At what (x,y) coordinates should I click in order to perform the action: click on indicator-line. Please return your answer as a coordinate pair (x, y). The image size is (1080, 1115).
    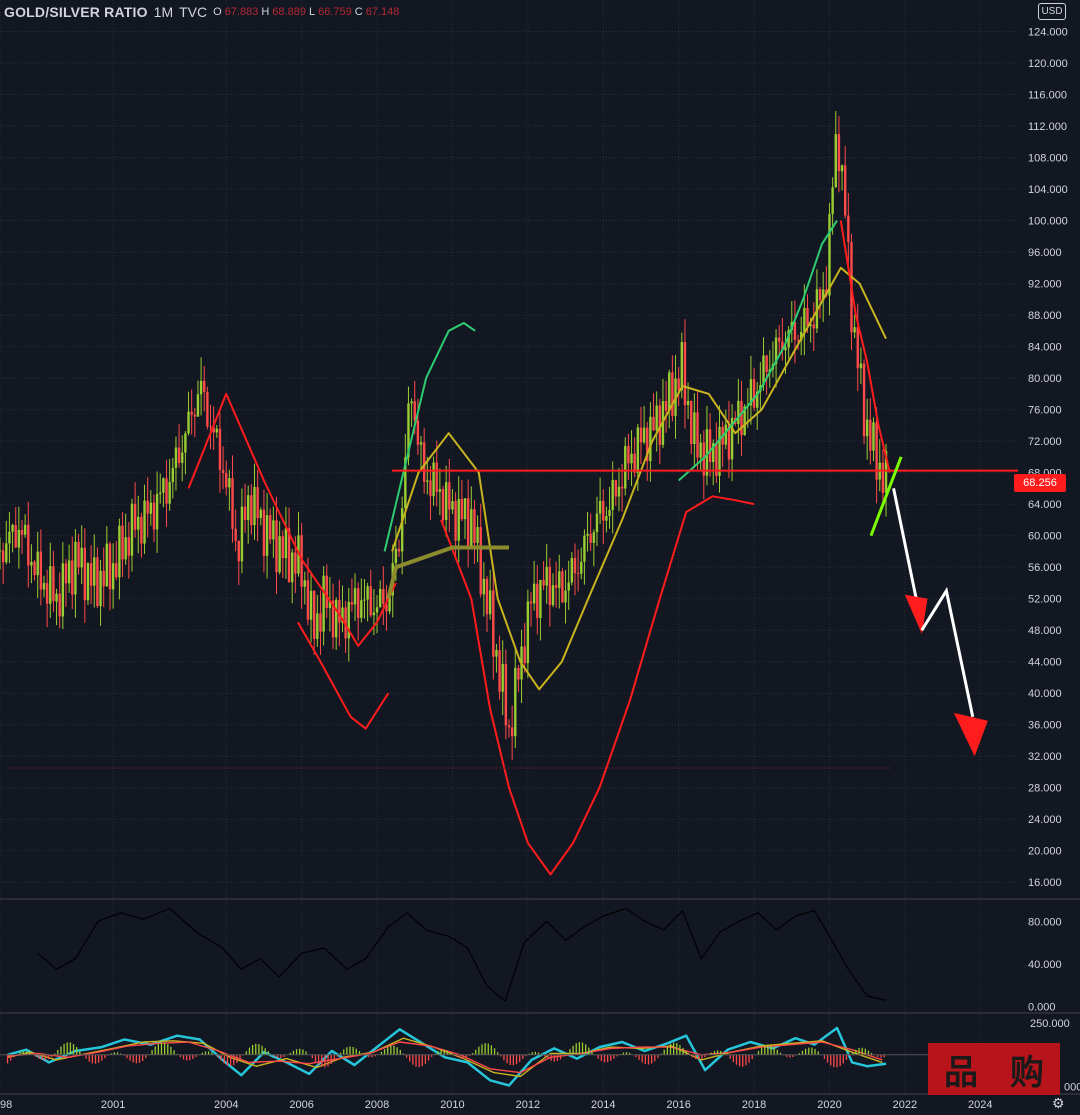
    Looking at the image, I should click on (865, 346).